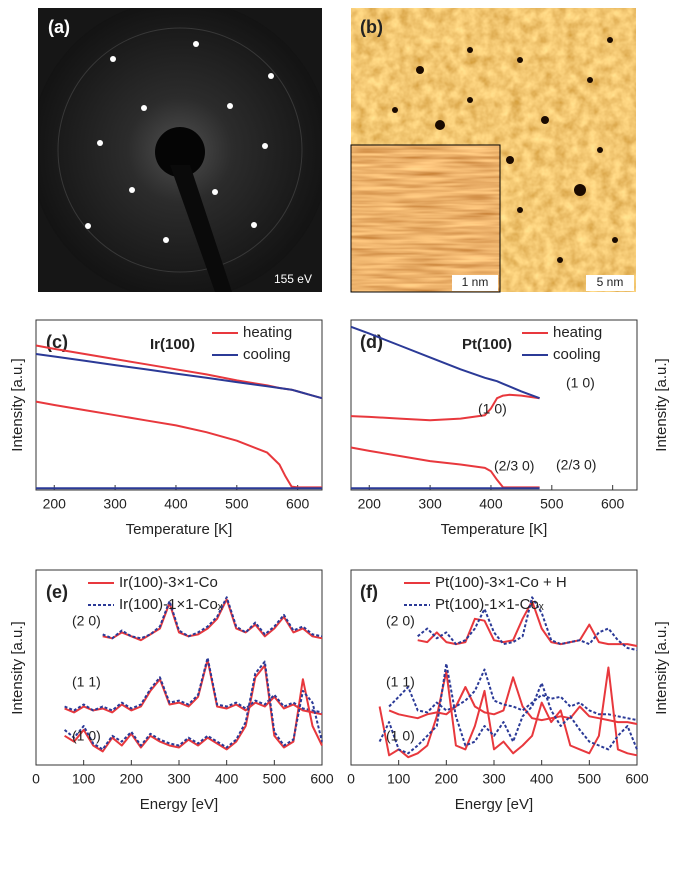  Describe the element at coordinates (369, 592) in the screenshot. I see `panel-label: (f)` at that location.